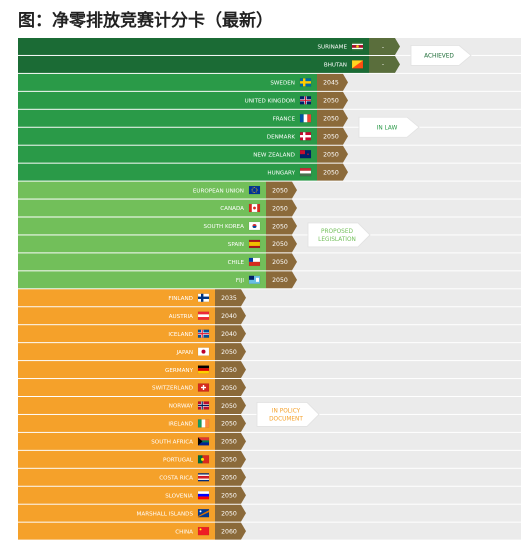  I want to click on bar-row: DENMARK 2050, so click(269, 136).